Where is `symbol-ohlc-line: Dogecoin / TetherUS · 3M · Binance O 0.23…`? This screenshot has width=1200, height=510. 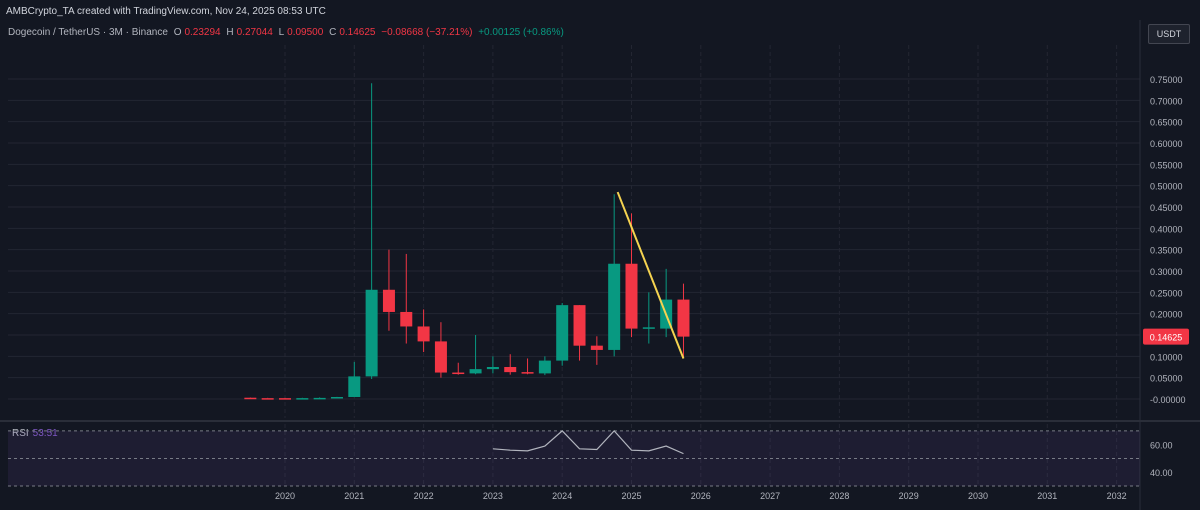 symbol-ohlc-line: Dogecoin / TetherUS · 3M · Binance O 0.23… is located at coordinates (287, 32).